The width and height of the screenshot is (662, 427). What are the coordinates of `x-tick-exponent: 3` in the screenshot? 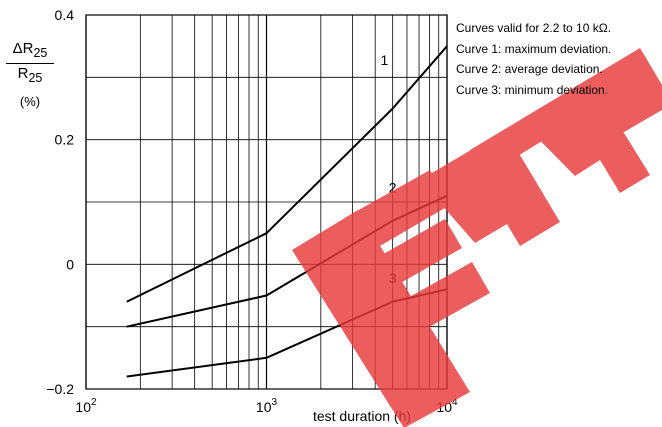 It's located at (275, 402).